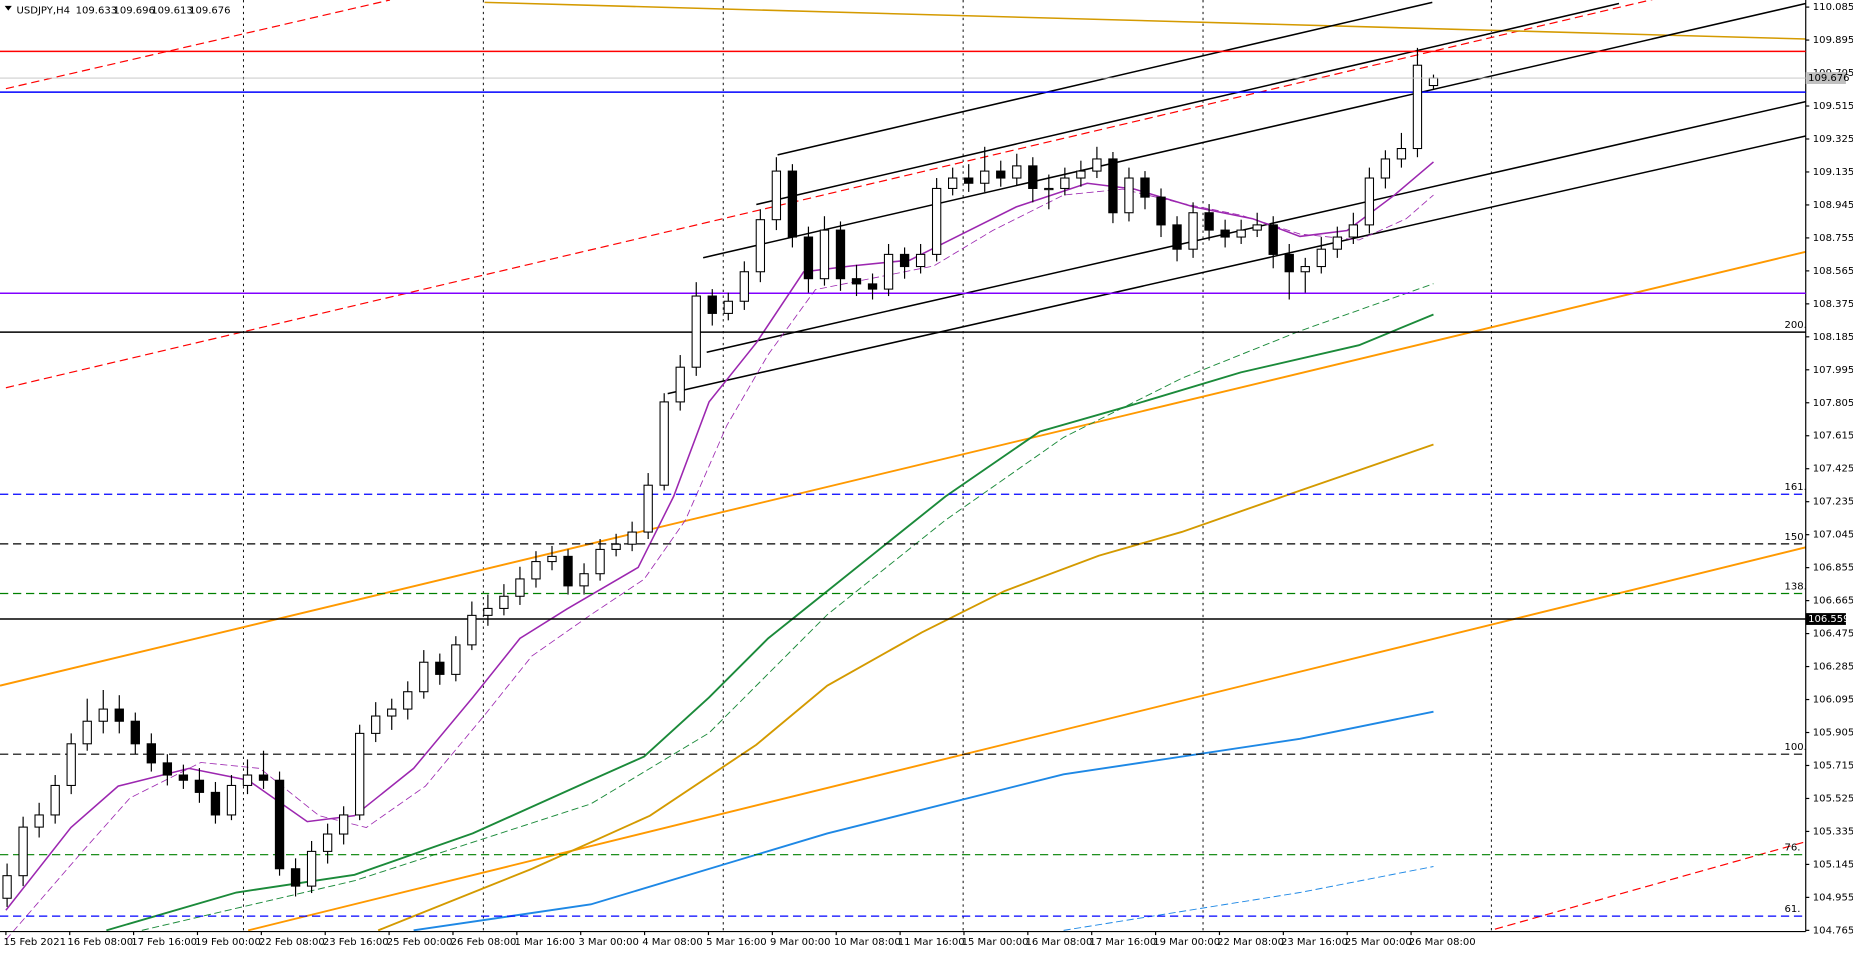  What do you see at coordinates (1833, 568) in the screenshot?
I see `y-tick-label: 106.855` at bounding box center [1833, 568].